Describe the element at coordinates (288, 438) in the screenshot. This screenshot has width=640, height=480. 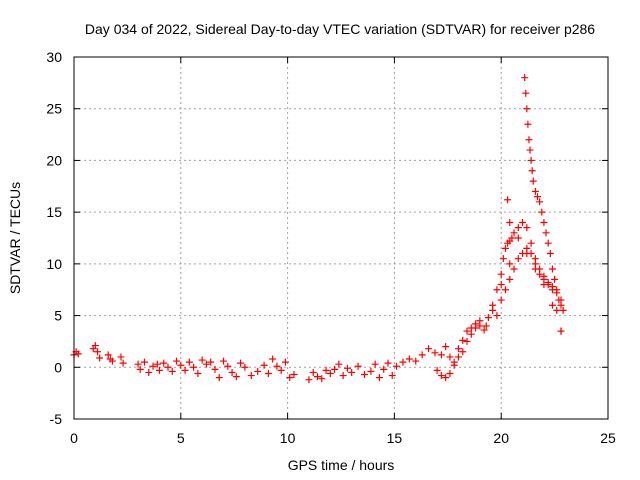
I see `x-tick-label: 10` at that location.